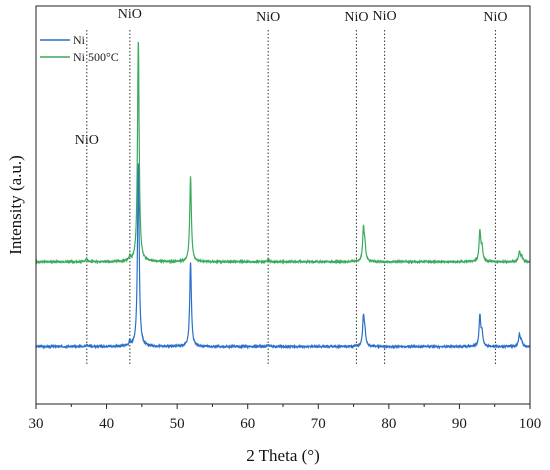 This screenshot has width=550, height=470. What do you see at coordinates (530, 424) in the screenshot?
I see `x-tick-label: 100` at bounding box center [530, 424].